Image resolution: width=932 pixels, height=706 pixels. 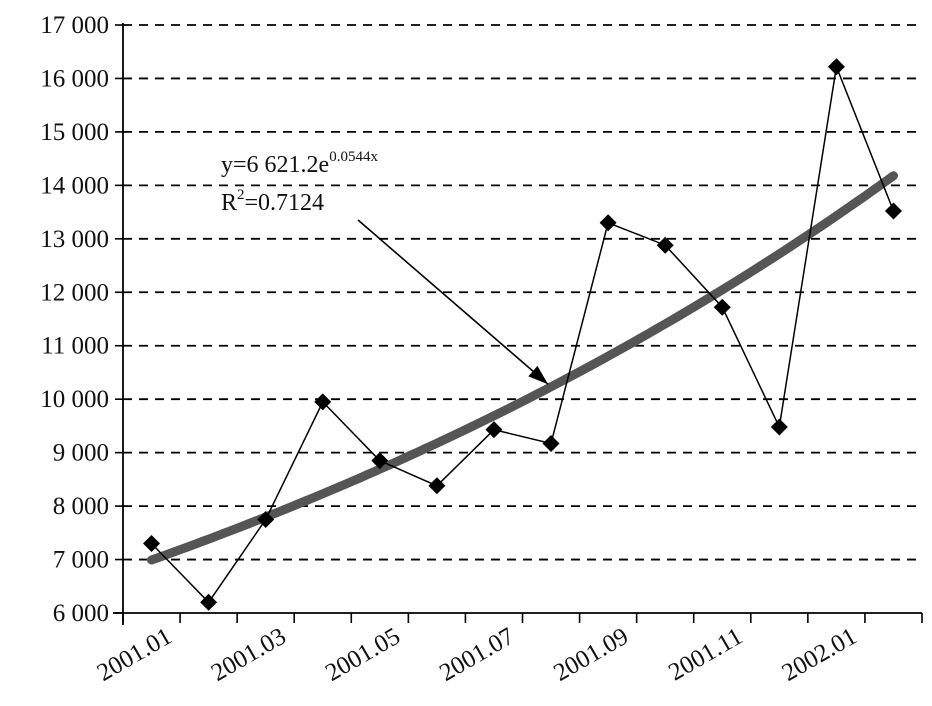 I want to click on x-tick-label: 2001.03, so click(x=249, y=655).